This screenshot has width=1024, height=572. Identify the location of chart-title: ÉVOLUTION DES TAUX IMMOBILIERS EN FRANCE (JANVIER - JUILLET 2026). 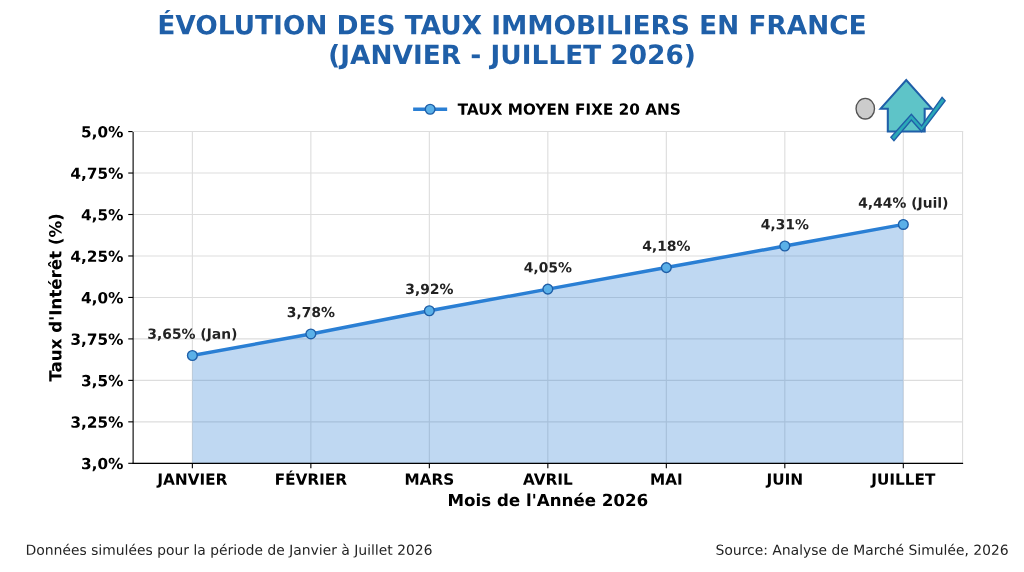
(512, 39).